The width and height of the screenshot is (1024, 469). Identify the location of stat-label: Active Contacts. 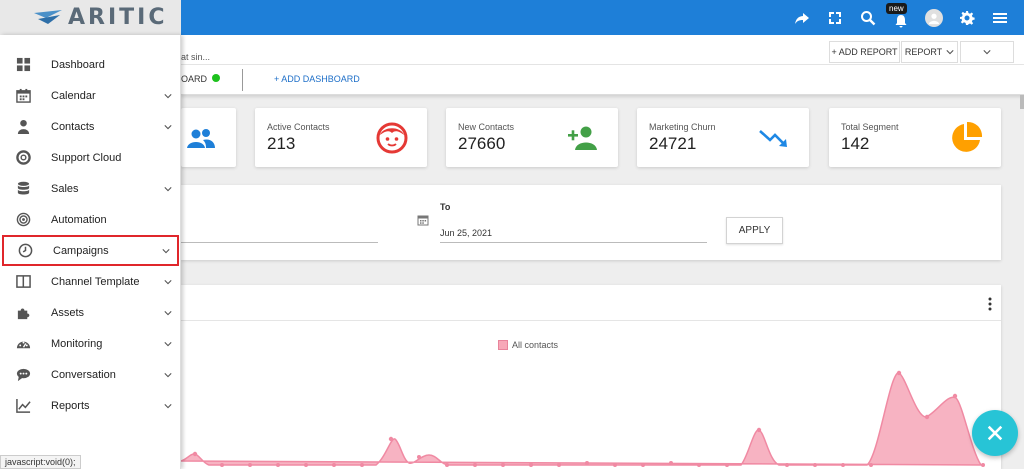
(298, 127).